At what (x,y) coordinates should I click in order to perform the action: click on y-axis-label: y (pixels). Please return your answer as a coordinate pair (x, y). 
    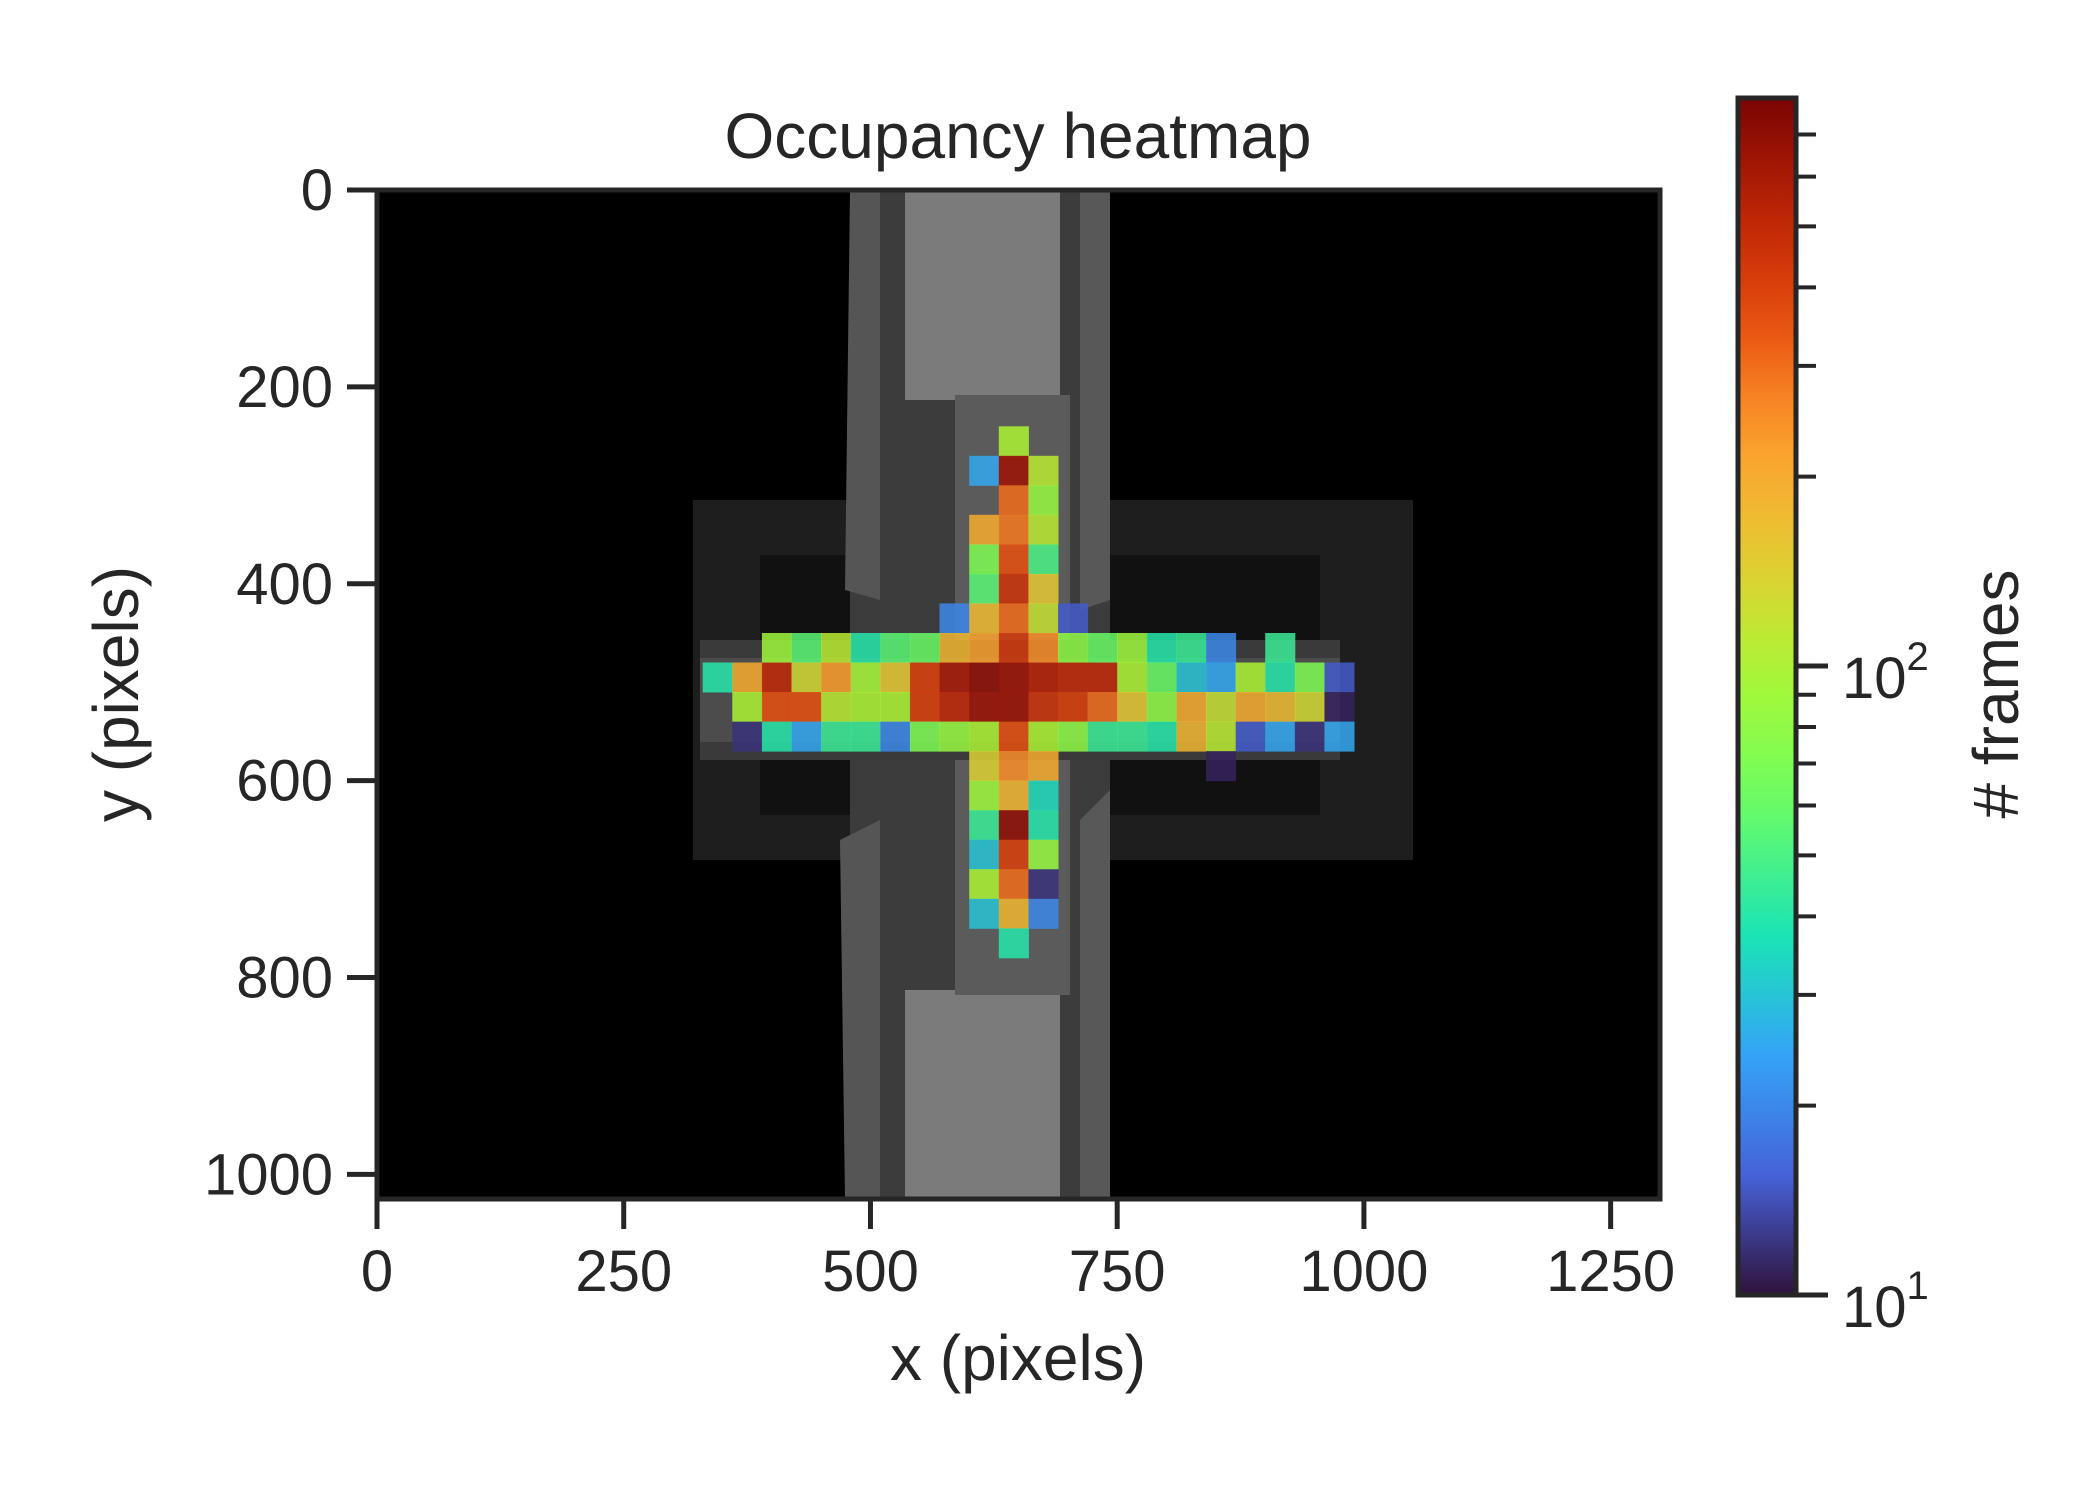
    Looking at the image, I should click on (116, 694).